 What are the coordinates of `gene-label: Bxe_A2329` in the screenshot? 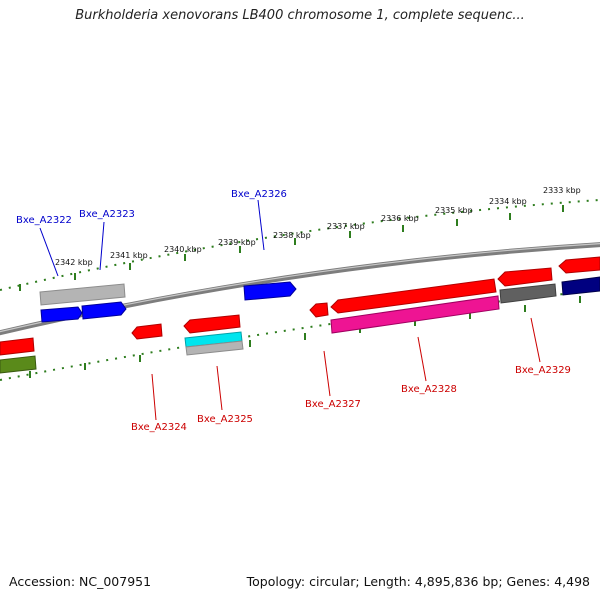 It's located at (543, 370).